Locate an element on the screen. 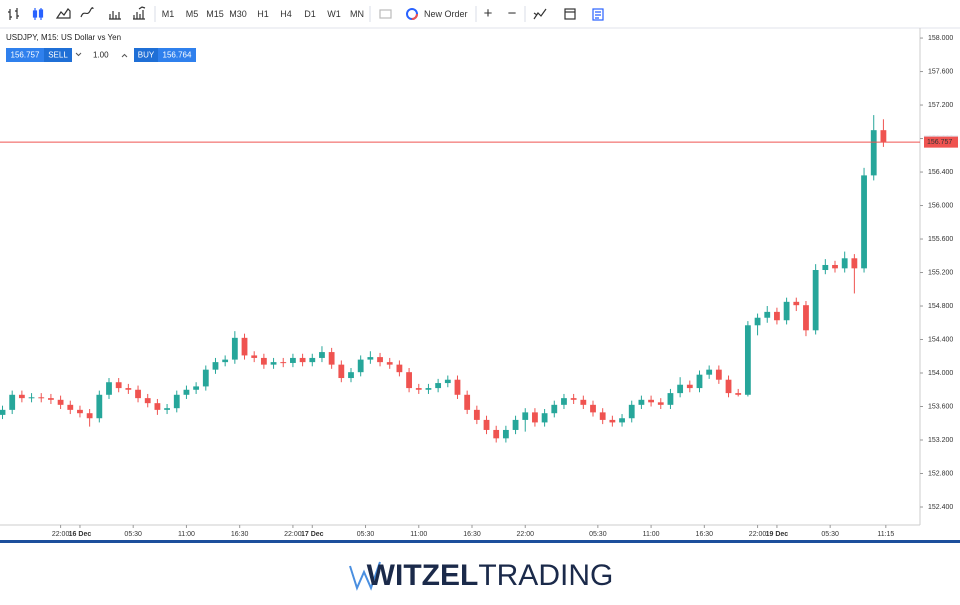  zoom-out-button: − is located at coordinates (512, 13).